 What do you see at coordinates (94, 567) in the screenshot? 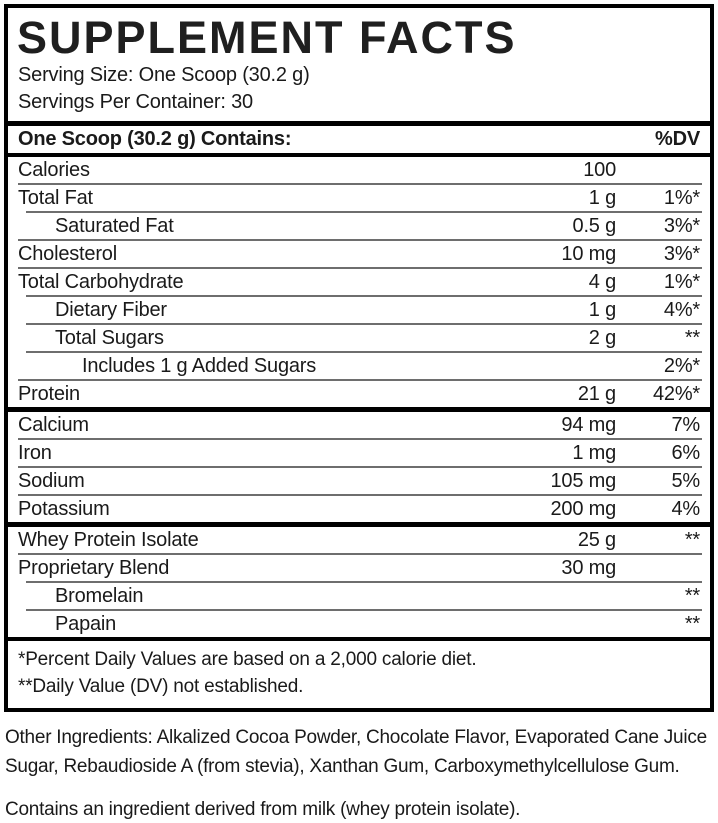
I see `row-label: Proprietary Blend` at bounding box center [94, 567].